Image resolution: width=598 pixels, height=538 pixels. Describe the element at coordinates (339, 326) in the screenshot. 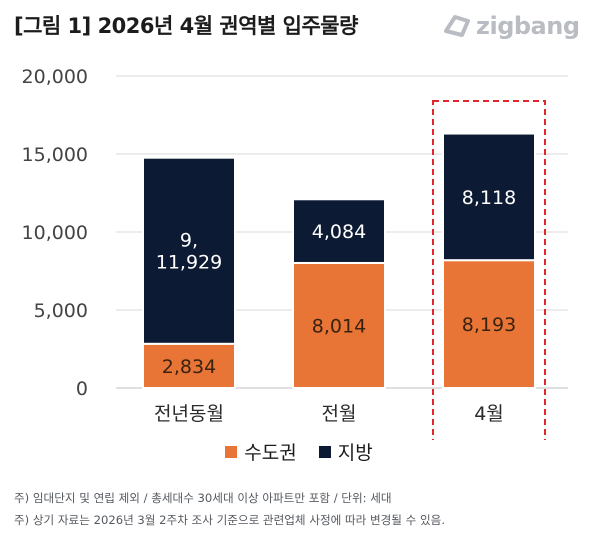

I see `data-label: 8,014` at that location.